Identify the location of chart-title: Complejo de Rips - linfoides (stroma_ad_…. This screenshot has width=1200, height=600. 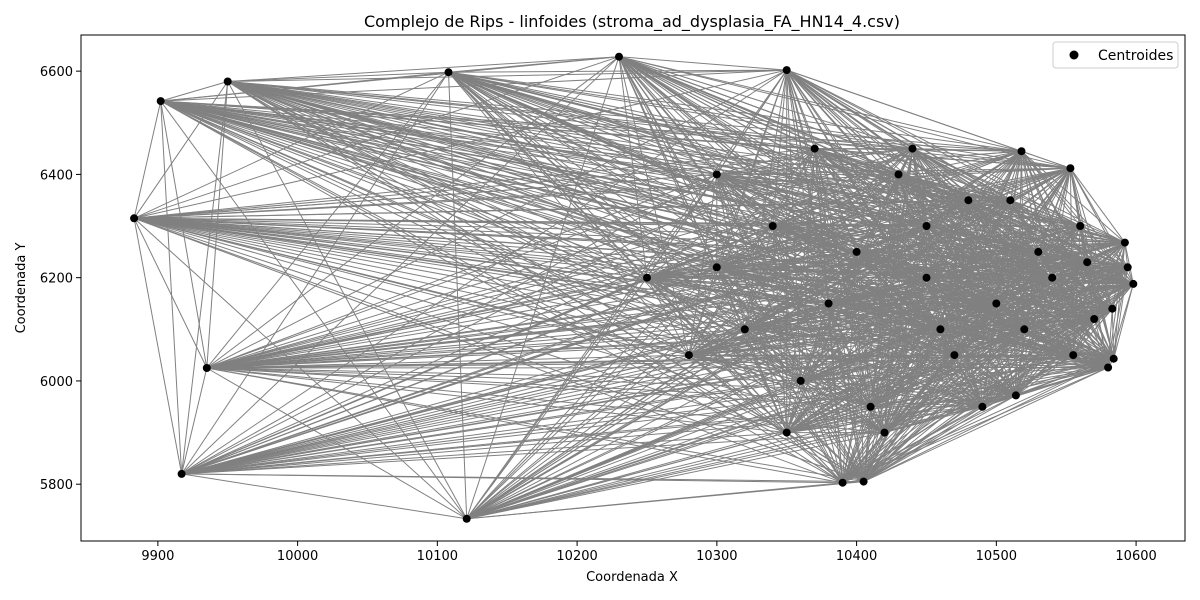
(632, 22).